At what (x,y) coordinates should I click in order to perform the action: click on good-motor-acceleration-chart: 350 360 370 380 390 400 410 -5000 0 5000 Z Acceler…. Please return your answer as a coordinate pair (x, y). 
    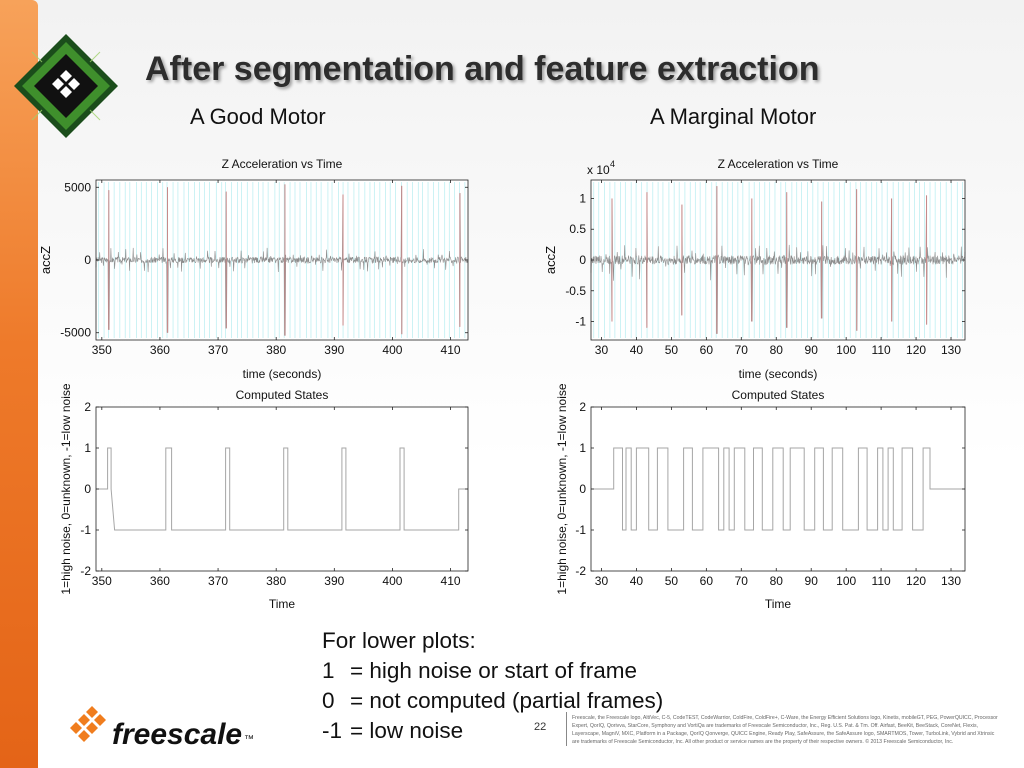
    Looking at the image, I should click on (253, 269).